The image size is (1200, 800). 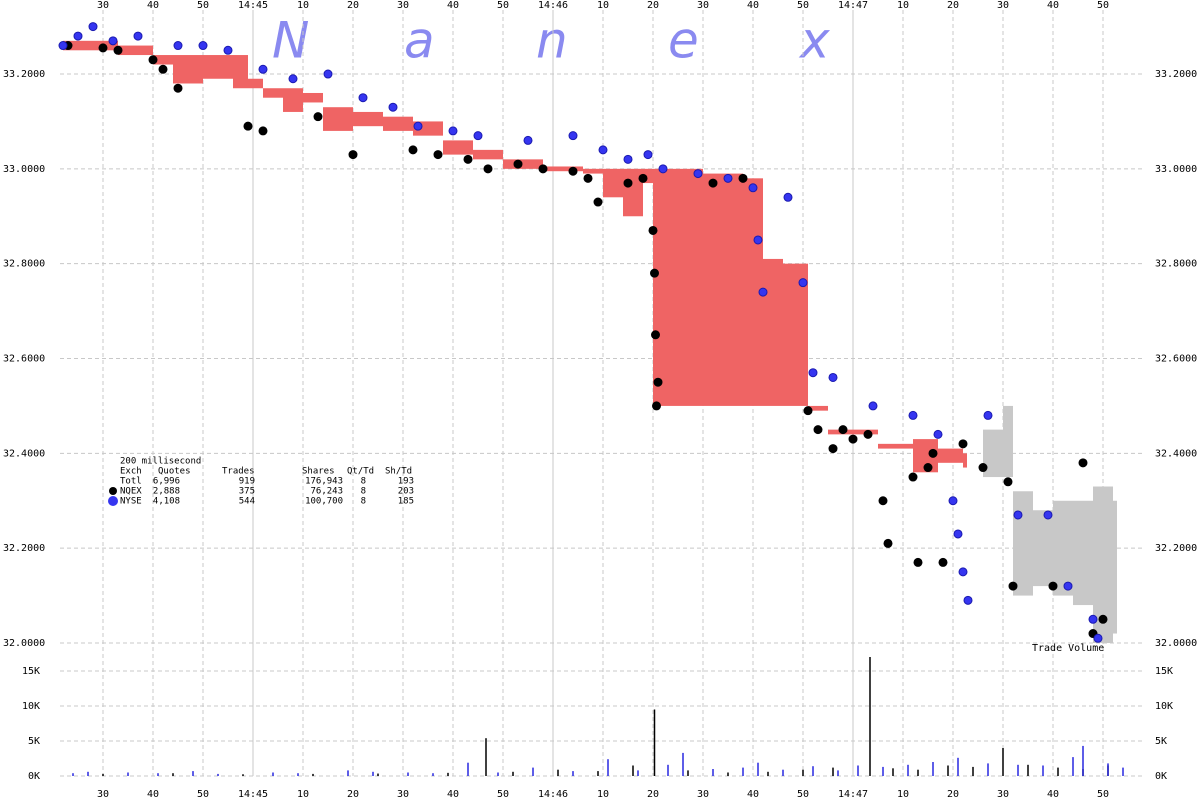 I want to click on y2-tick-label-left: 15K, so click(x=31, y=671).